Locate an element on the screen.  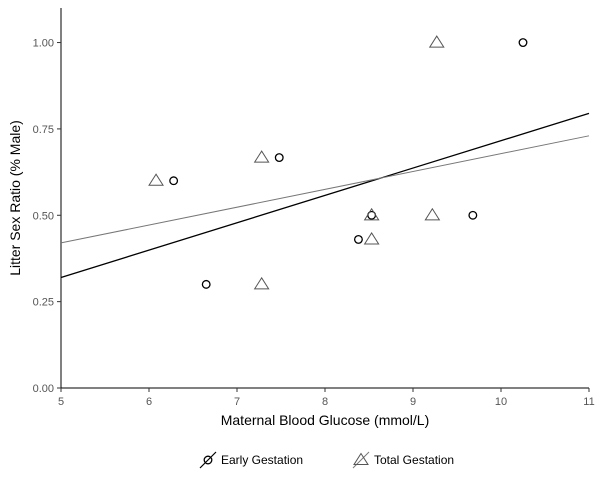
y-tick-label: 0.50 is located at coordinates (43, 216).